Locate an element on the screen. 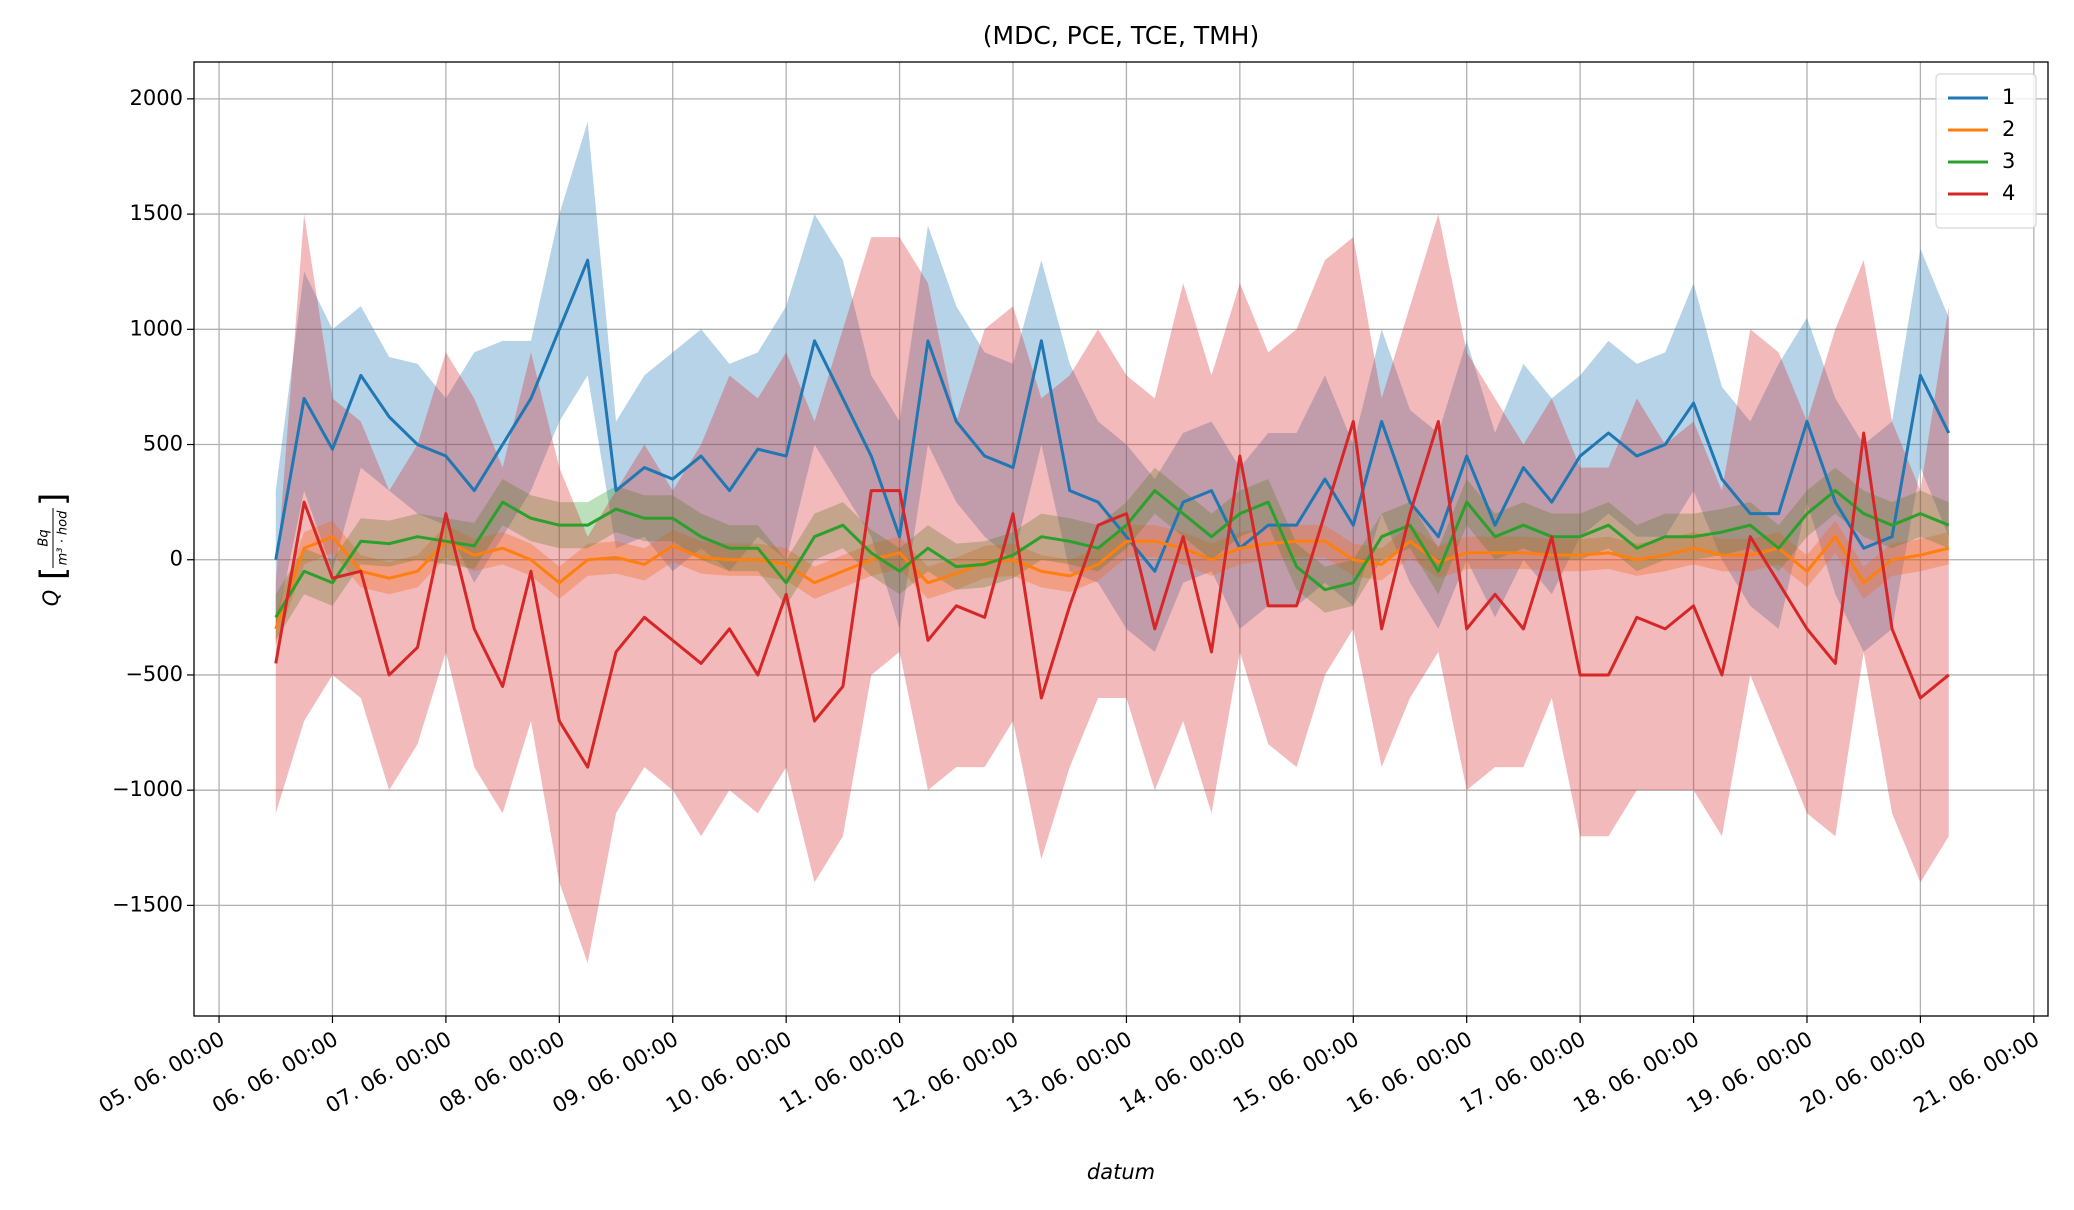 This screenshot has width=2074, height=1210. bracket: ] is located at coordinates (54, 499).